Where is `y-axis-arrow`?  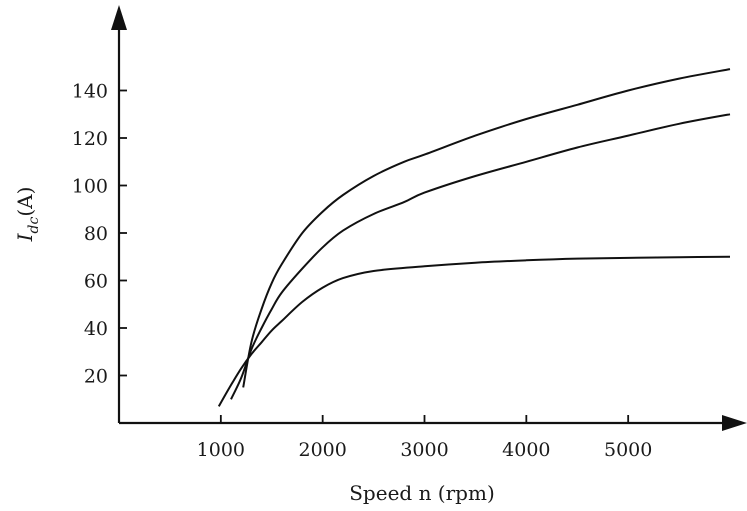
y-axis-arrow is located at coordinates (119, 17).